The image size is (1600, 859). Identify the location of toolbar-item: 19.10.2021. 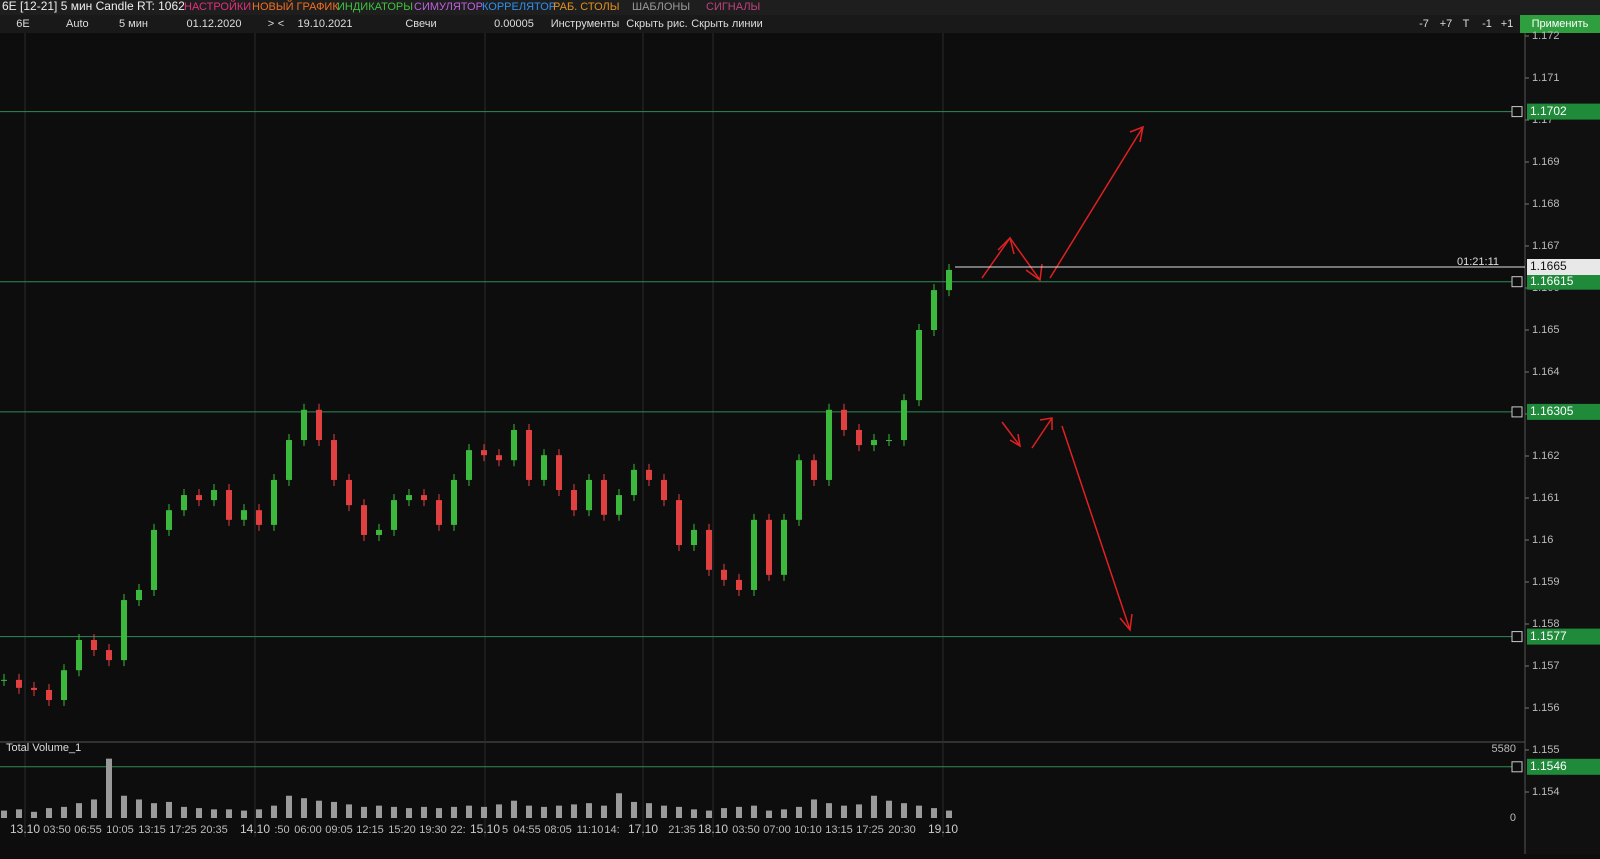
(324, 24).